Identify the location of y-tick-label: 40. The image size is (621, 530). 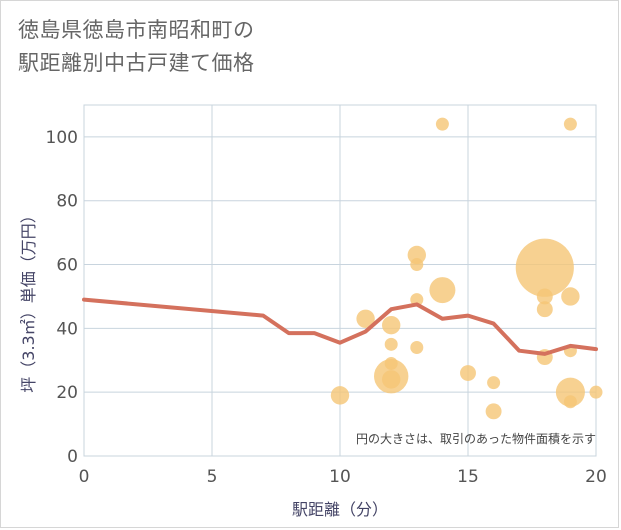
(67, 329).